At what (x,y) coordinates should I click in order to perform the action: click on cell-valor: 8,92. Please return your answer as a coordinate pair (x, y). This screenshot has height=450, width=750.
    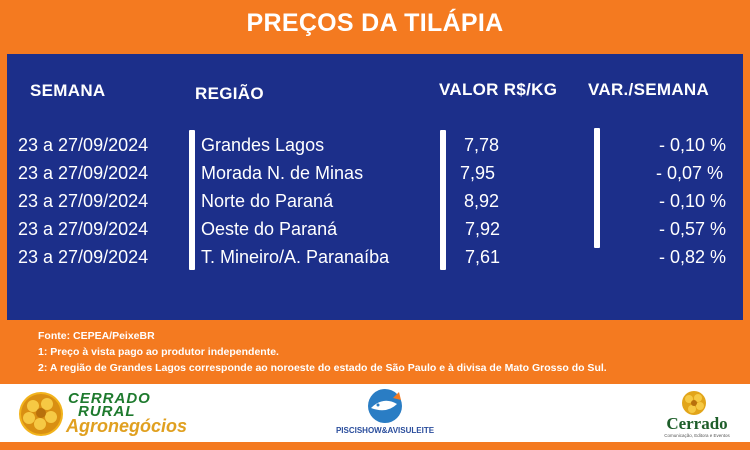
    Looking at the image, I should click on (482, 201).